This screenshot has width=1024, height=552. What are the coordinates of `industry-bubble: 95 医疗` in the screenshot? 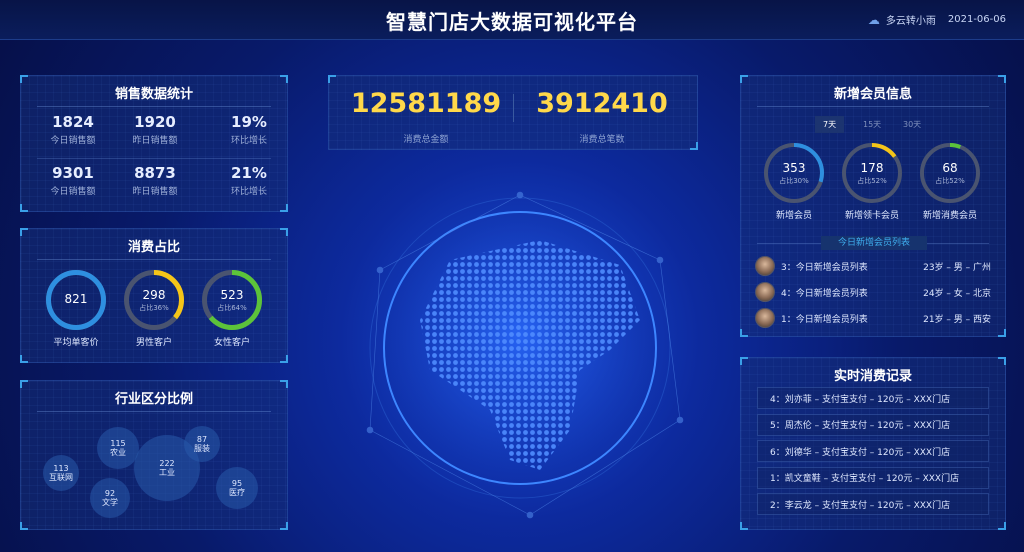 It's located at (237, 488).